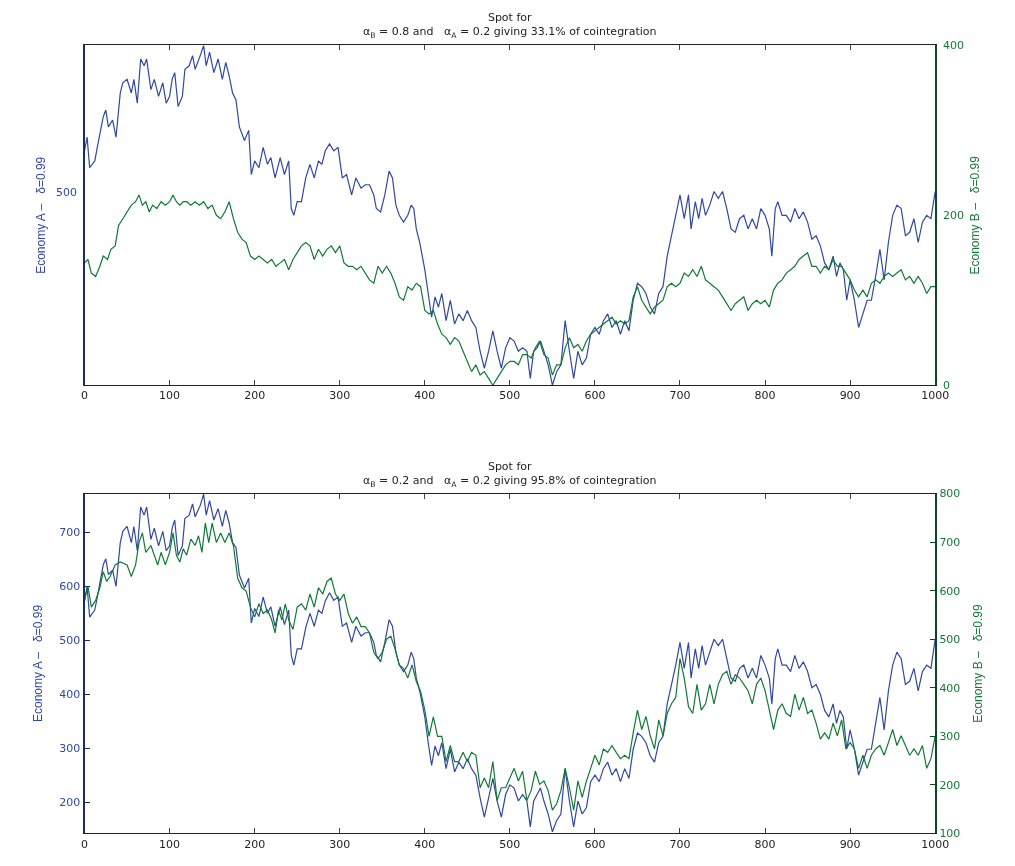  What do you see at coordinates (950, 542) in the screenshot?
I see `y2-tick-label: 700` at bounding box center [950, 542].